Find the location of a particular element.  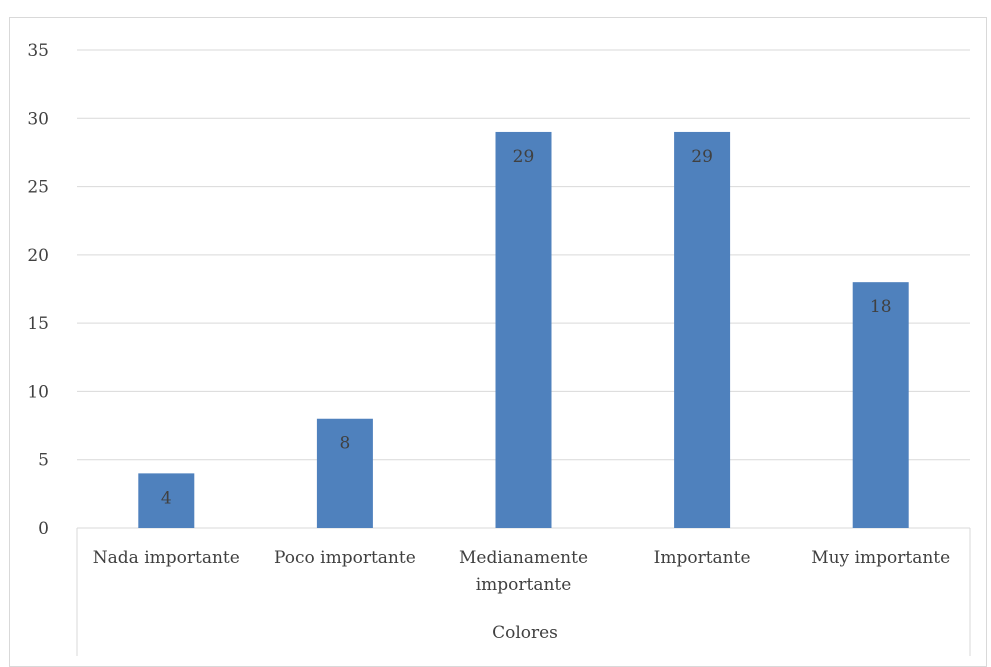

y-axis-tick-labels: 0 5 10 15 20 25 30 35 is located at coordinates (38, 290).